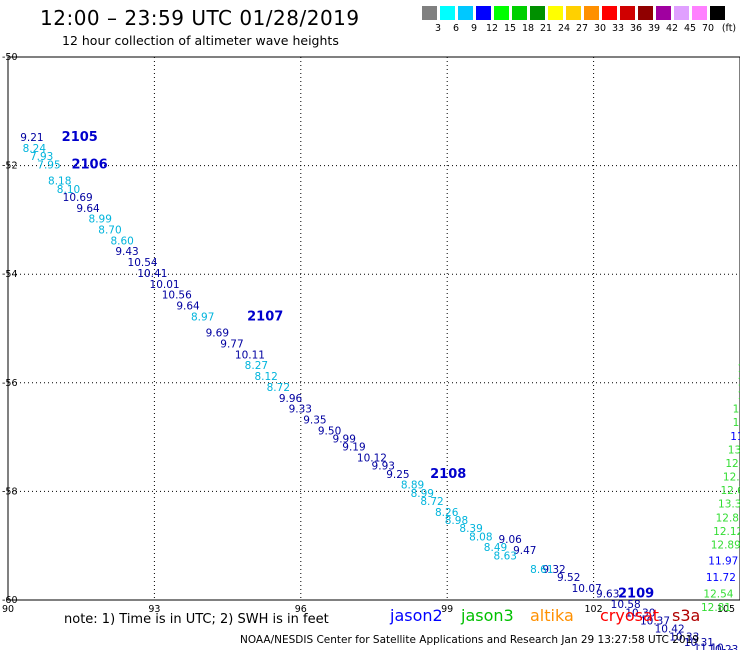 The height and width of the screenshot is (650, 740). What do you see at coordinates (10, 600) in the screenshot?
I see `y-tick-label: -60` at bounding box center [10, 600].